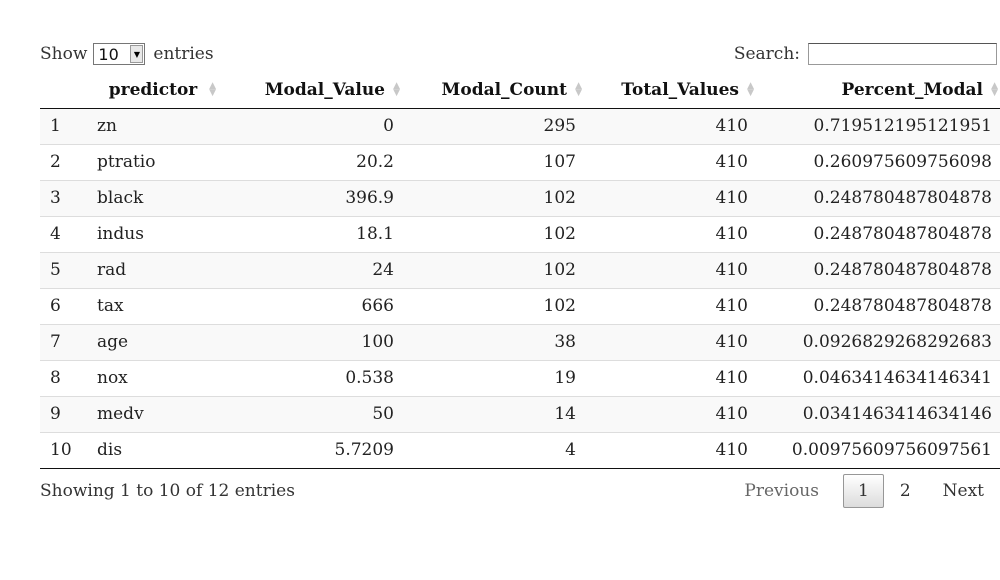  I want to click on table-row: 10 dis 5.7209 4 410 0.00975609756097561, so click(520, 450).